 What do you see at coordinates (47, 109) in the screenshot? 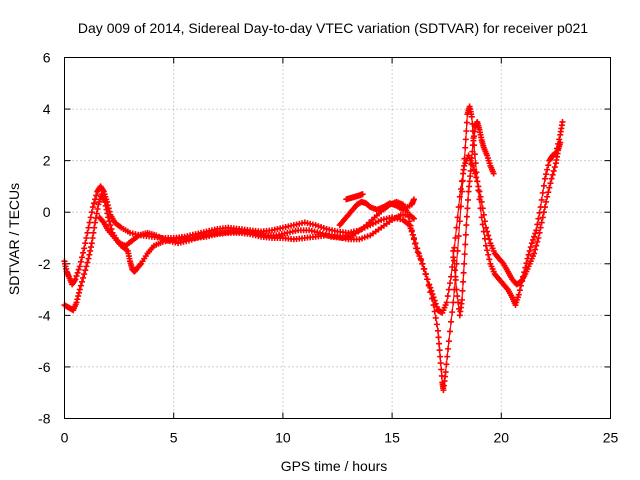
I see `y-tick-label: 4` at bounding box center [47, 109].